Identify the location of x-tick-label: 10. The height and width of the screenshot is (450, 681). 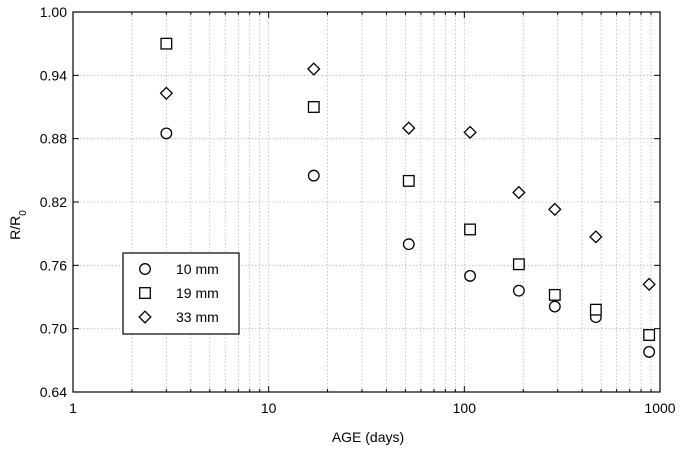
(269, 408).